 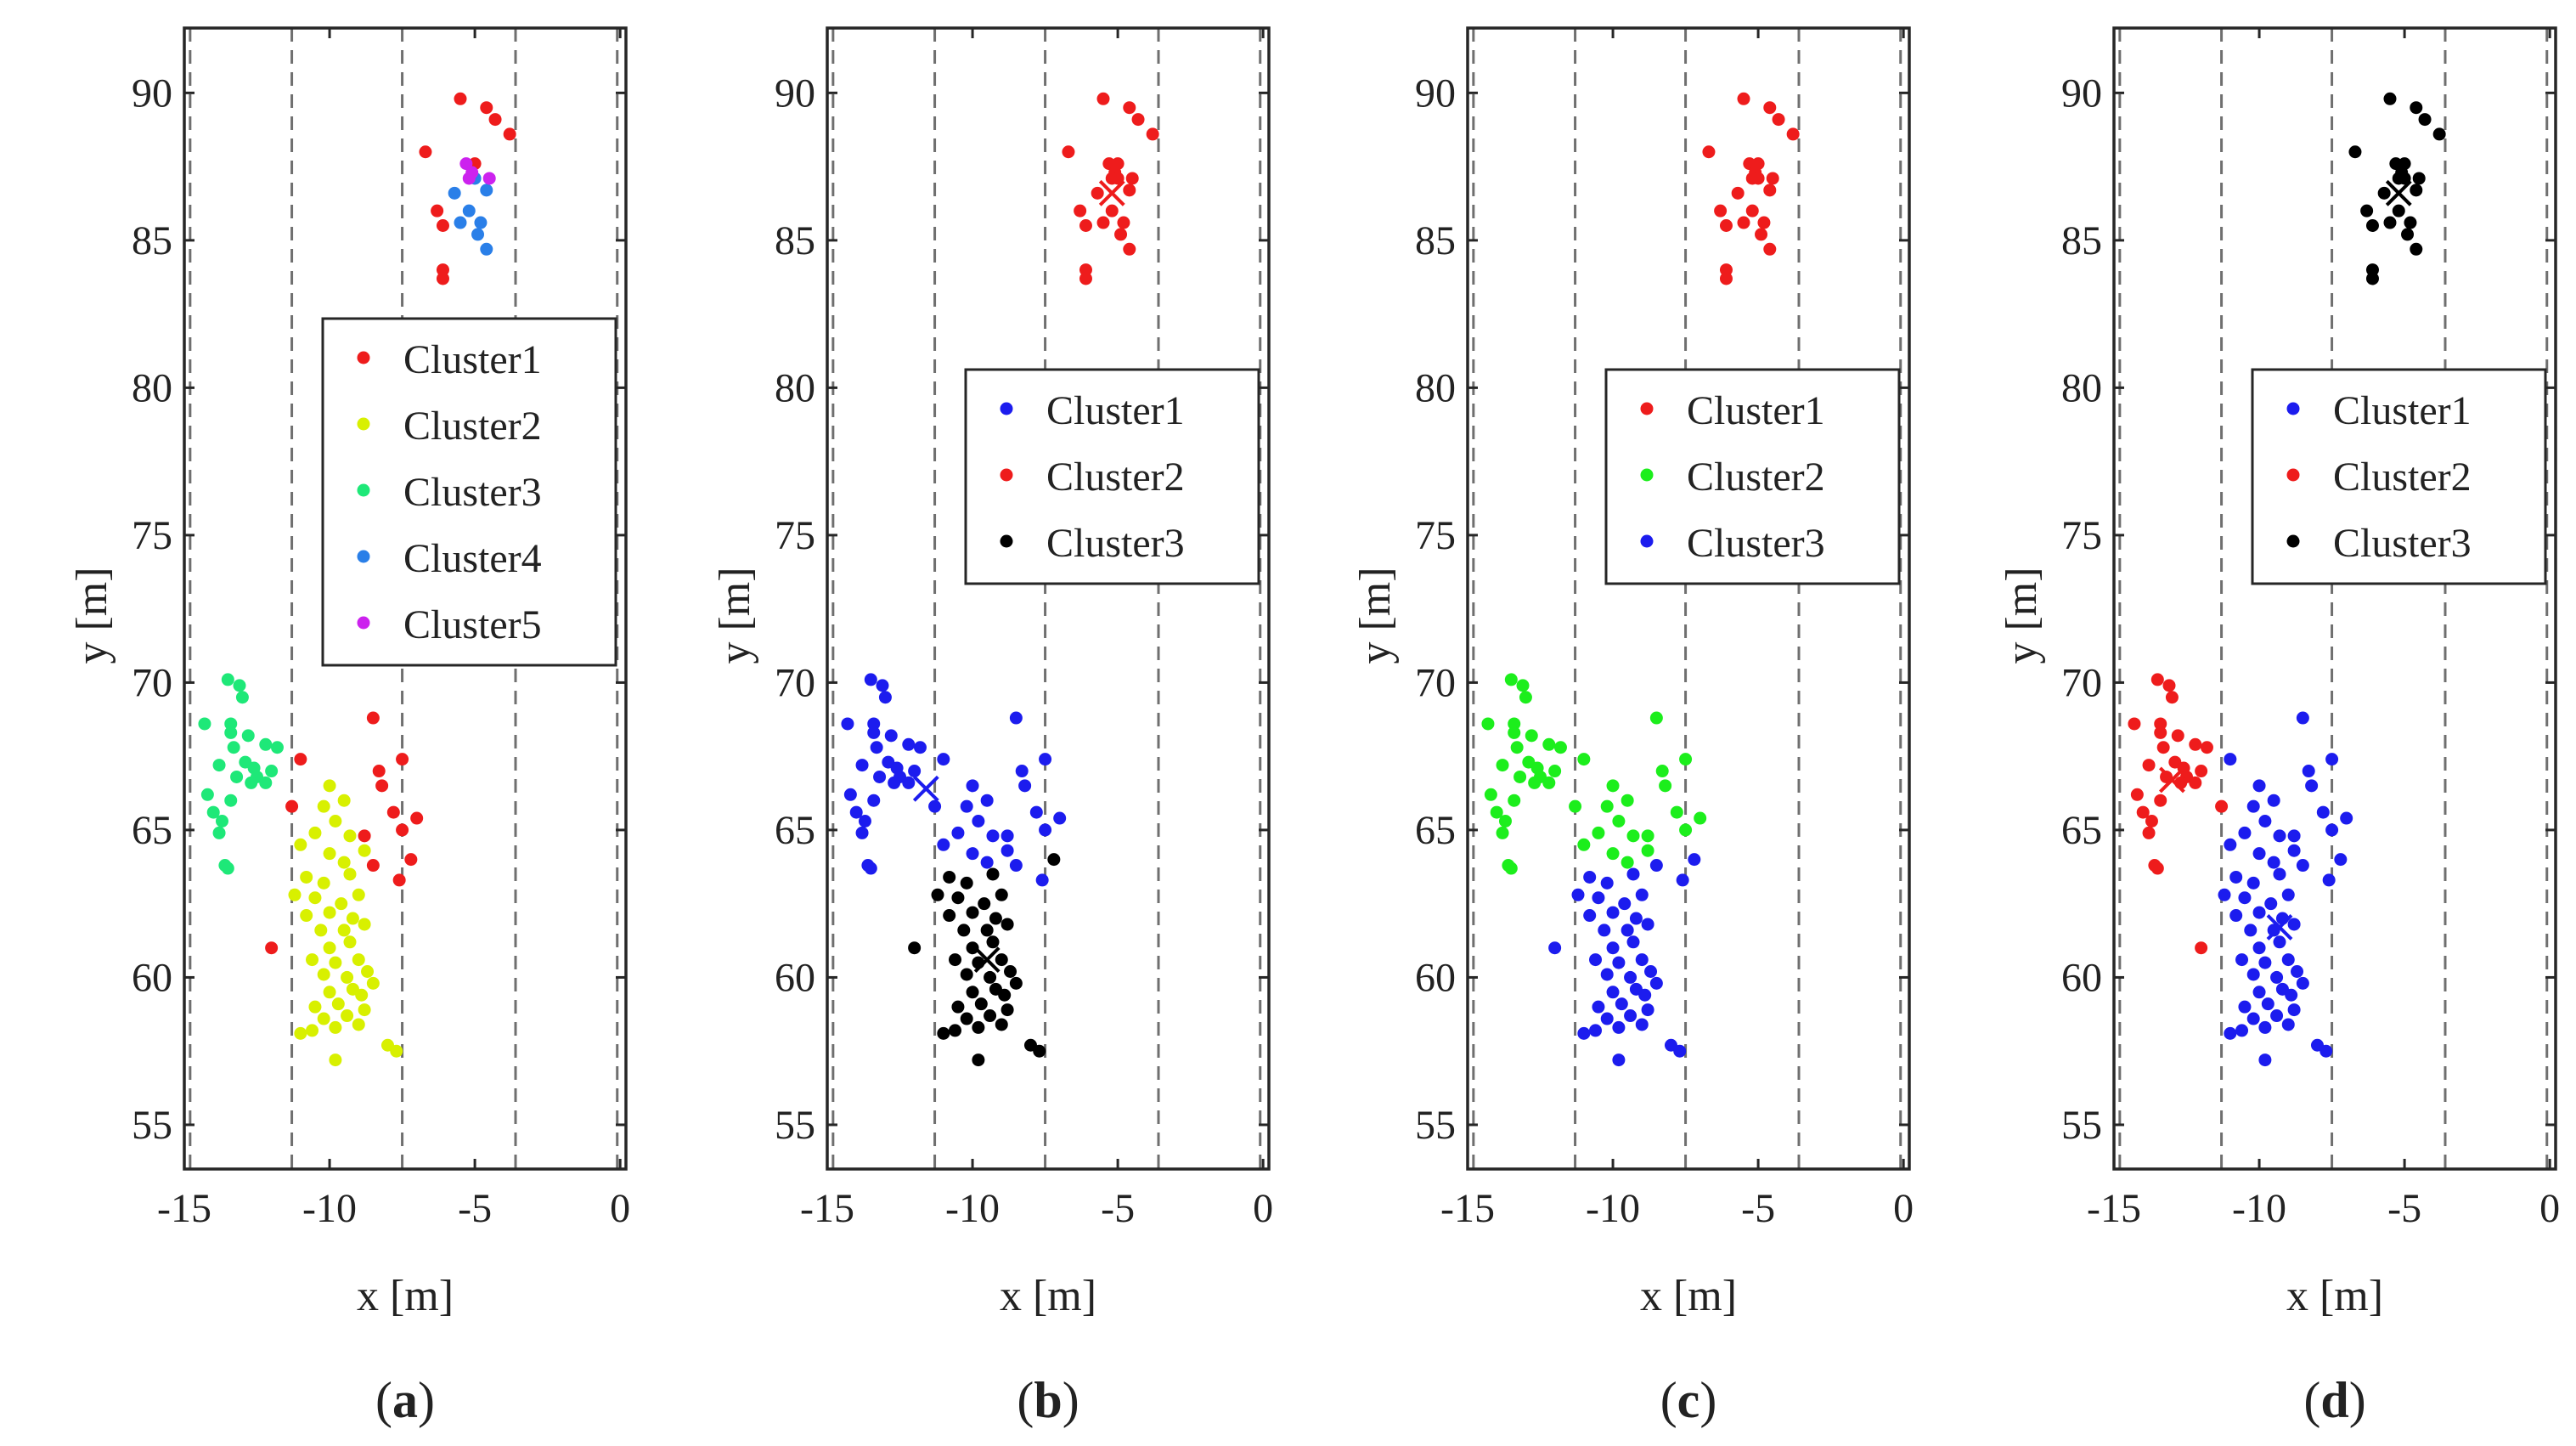 I want to click on plot-area, so click(x=1688, y=598).